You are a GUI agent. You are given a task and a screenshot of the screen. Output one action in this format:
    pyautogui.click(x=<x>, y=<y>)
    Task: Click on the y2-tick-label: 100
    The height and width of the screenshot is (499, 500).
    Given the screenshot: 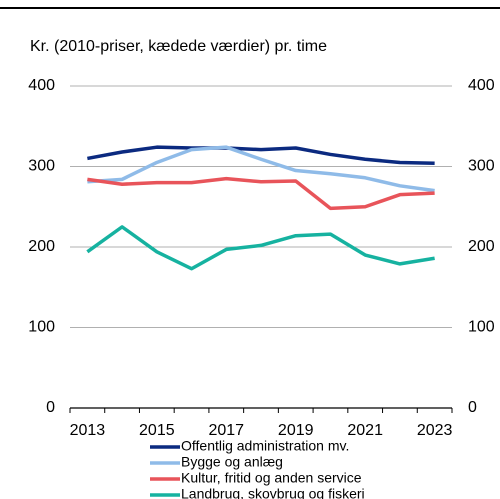 What is the action you would take?
    pyautogui.click(x=481, y=327)
    